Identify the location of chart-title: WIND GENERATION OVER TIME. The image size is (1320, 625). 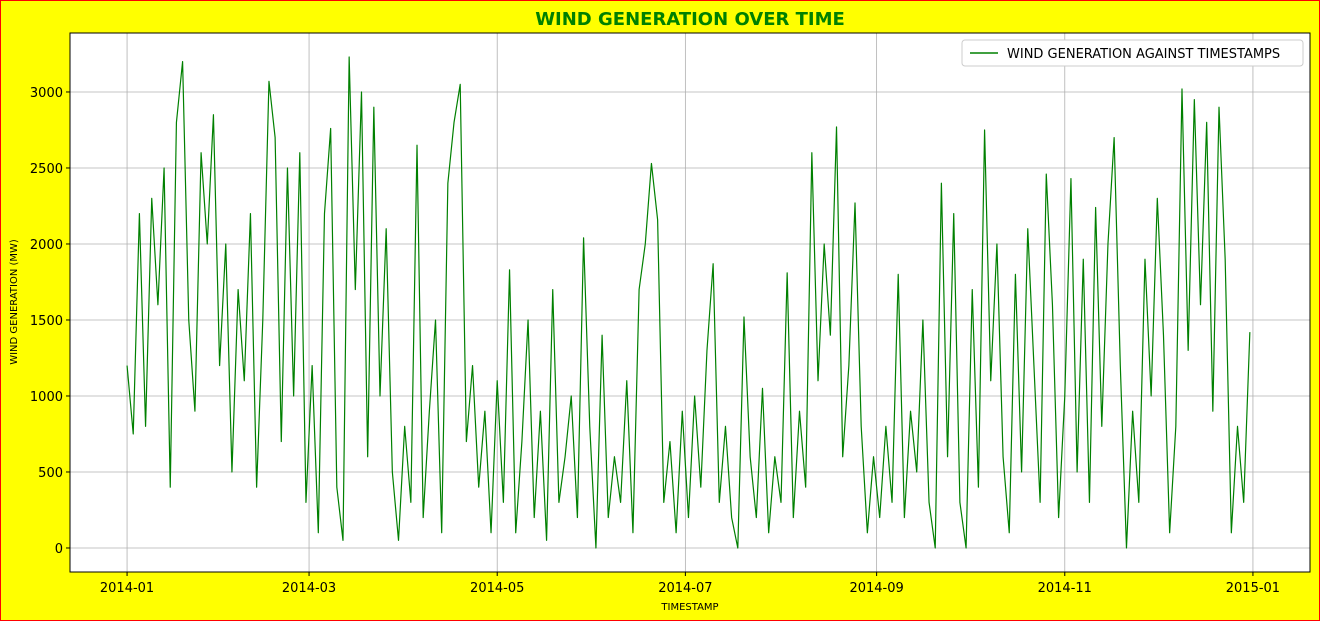
(690, 19).